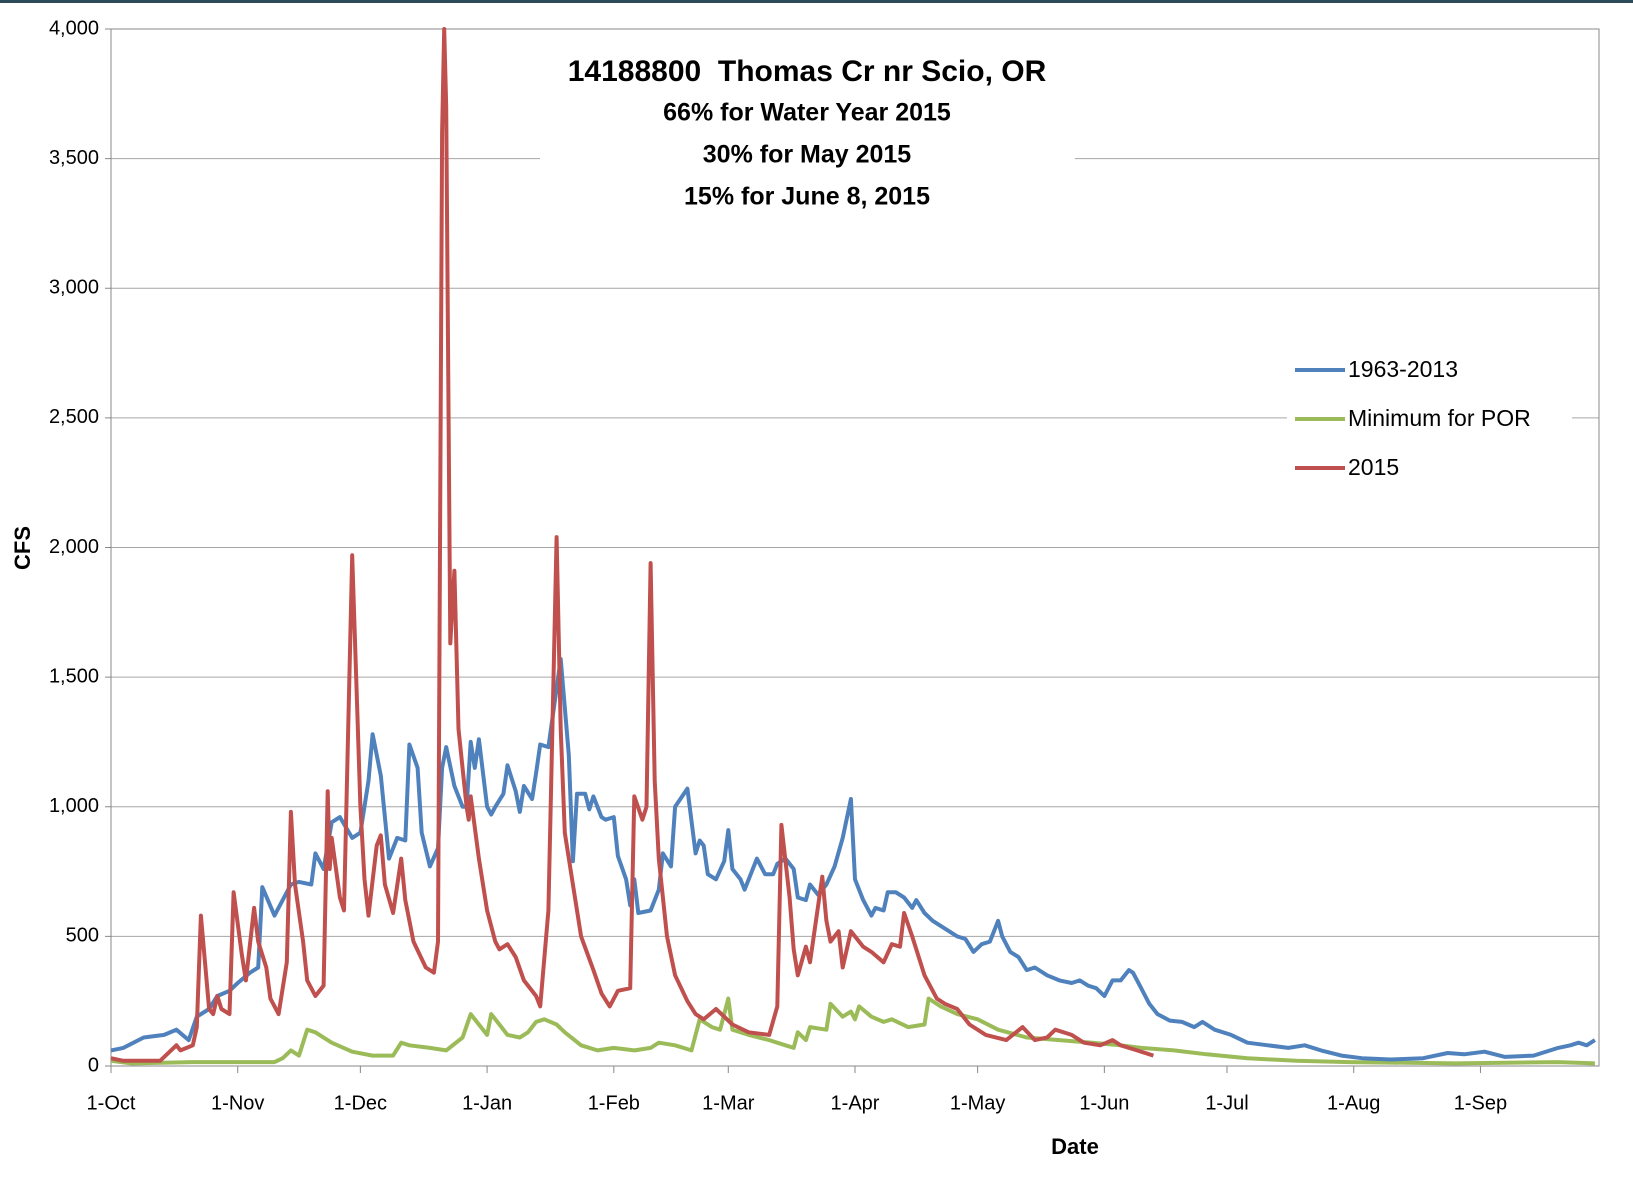 The width and height of the screenshot is (1633, 1188). Describe the element at coordinates (360, 1103) in the screenshot. I see `x-tick-label: 1-Dec` at that location.